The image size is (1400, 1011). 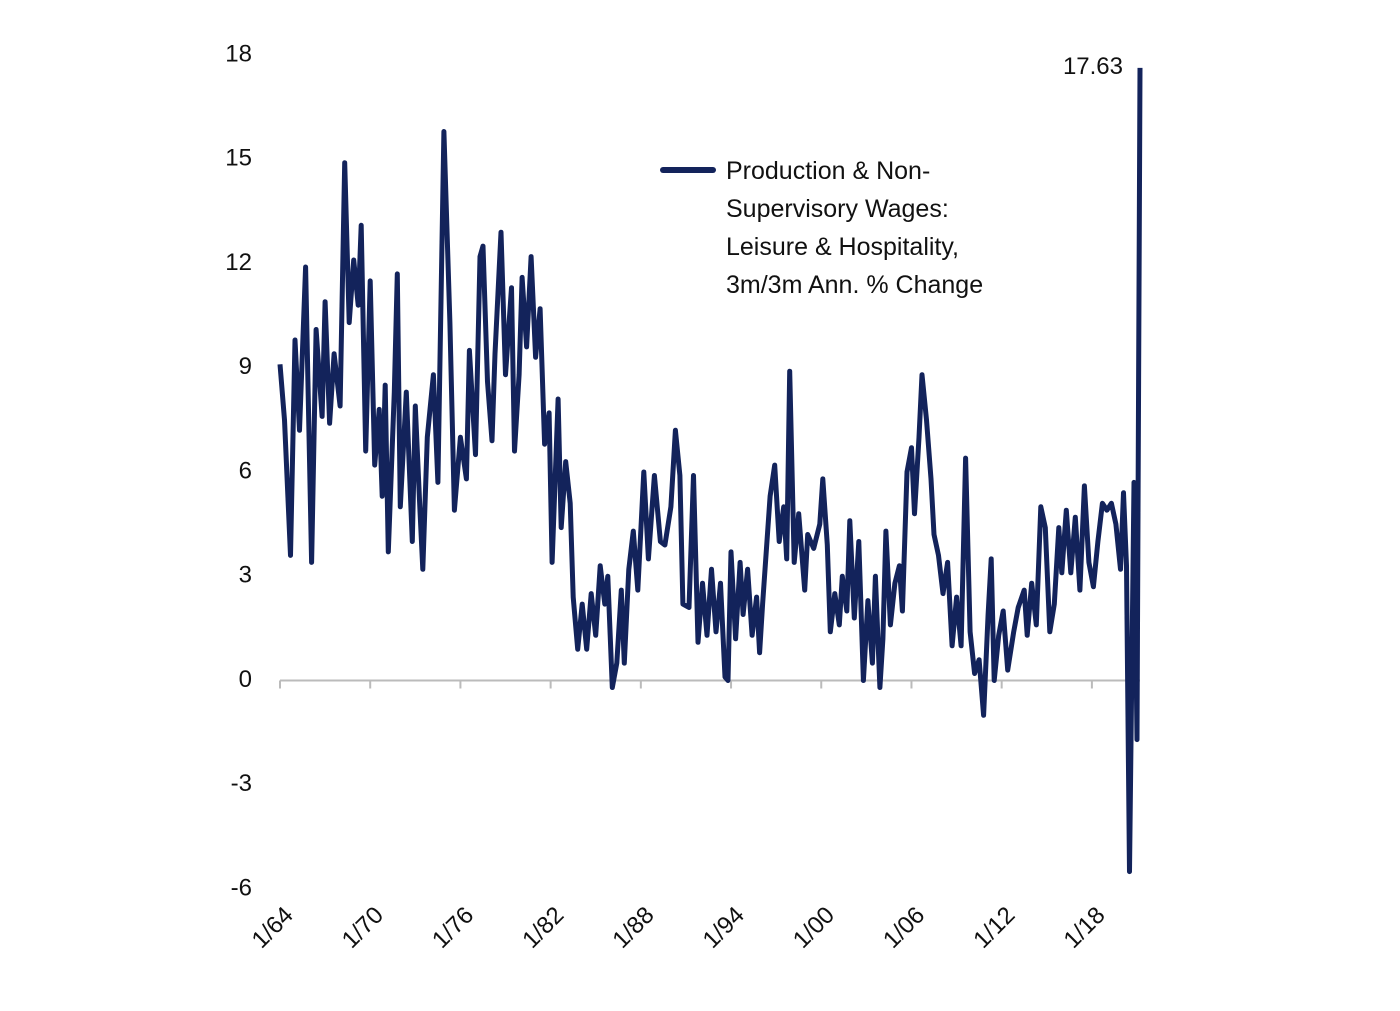 What do you see at coordinates (543, 928) in the screenshot?
I see `x-tick-label: 1/82` at bounding box center [543, 928].